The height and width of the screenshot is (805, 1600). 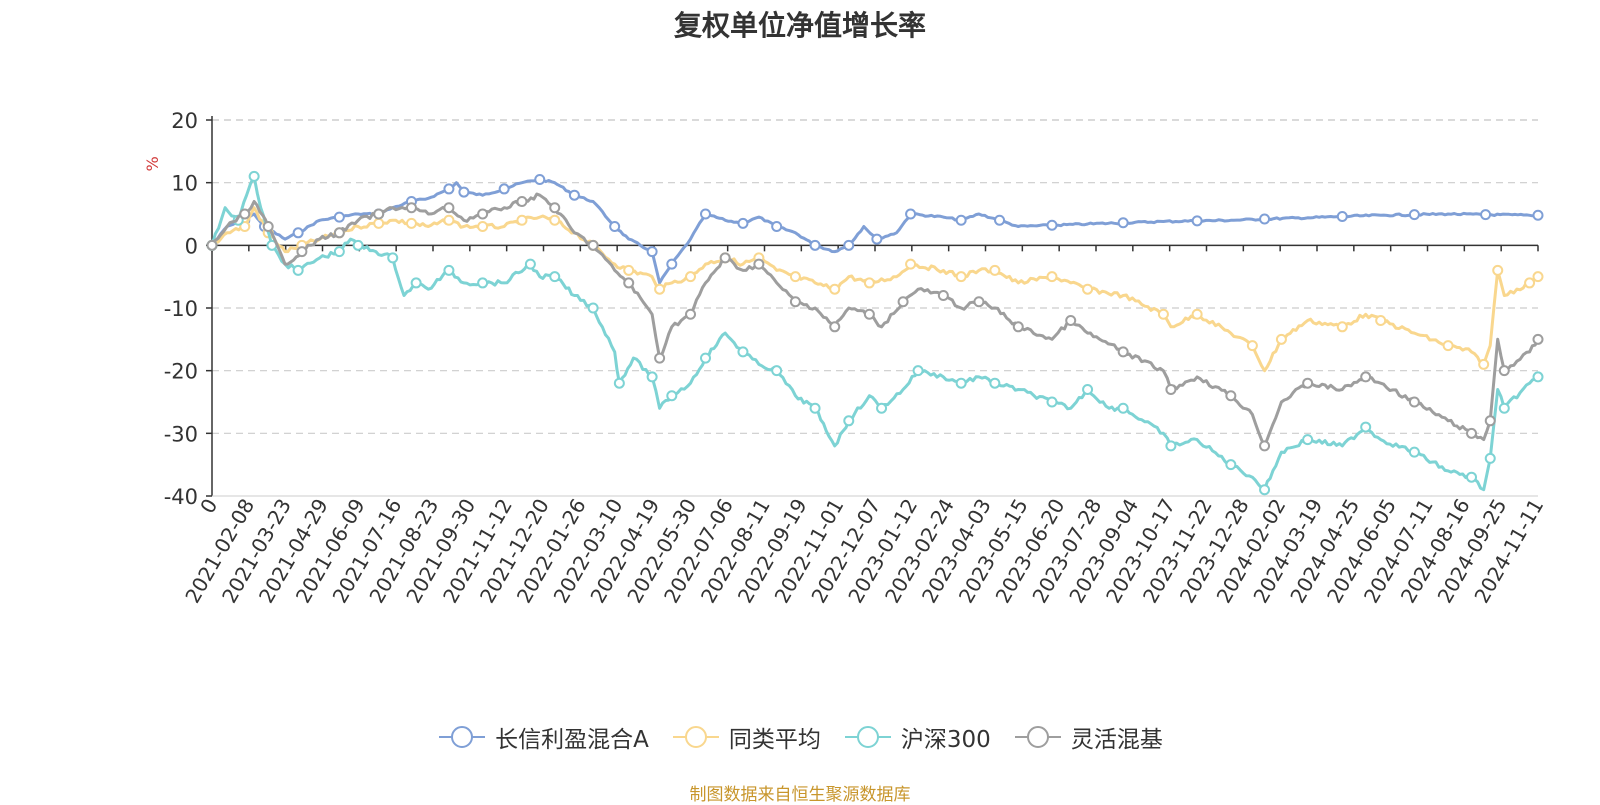 I want to click on chart-title: 复权单位净值增长率, so click(x=799, y=25).